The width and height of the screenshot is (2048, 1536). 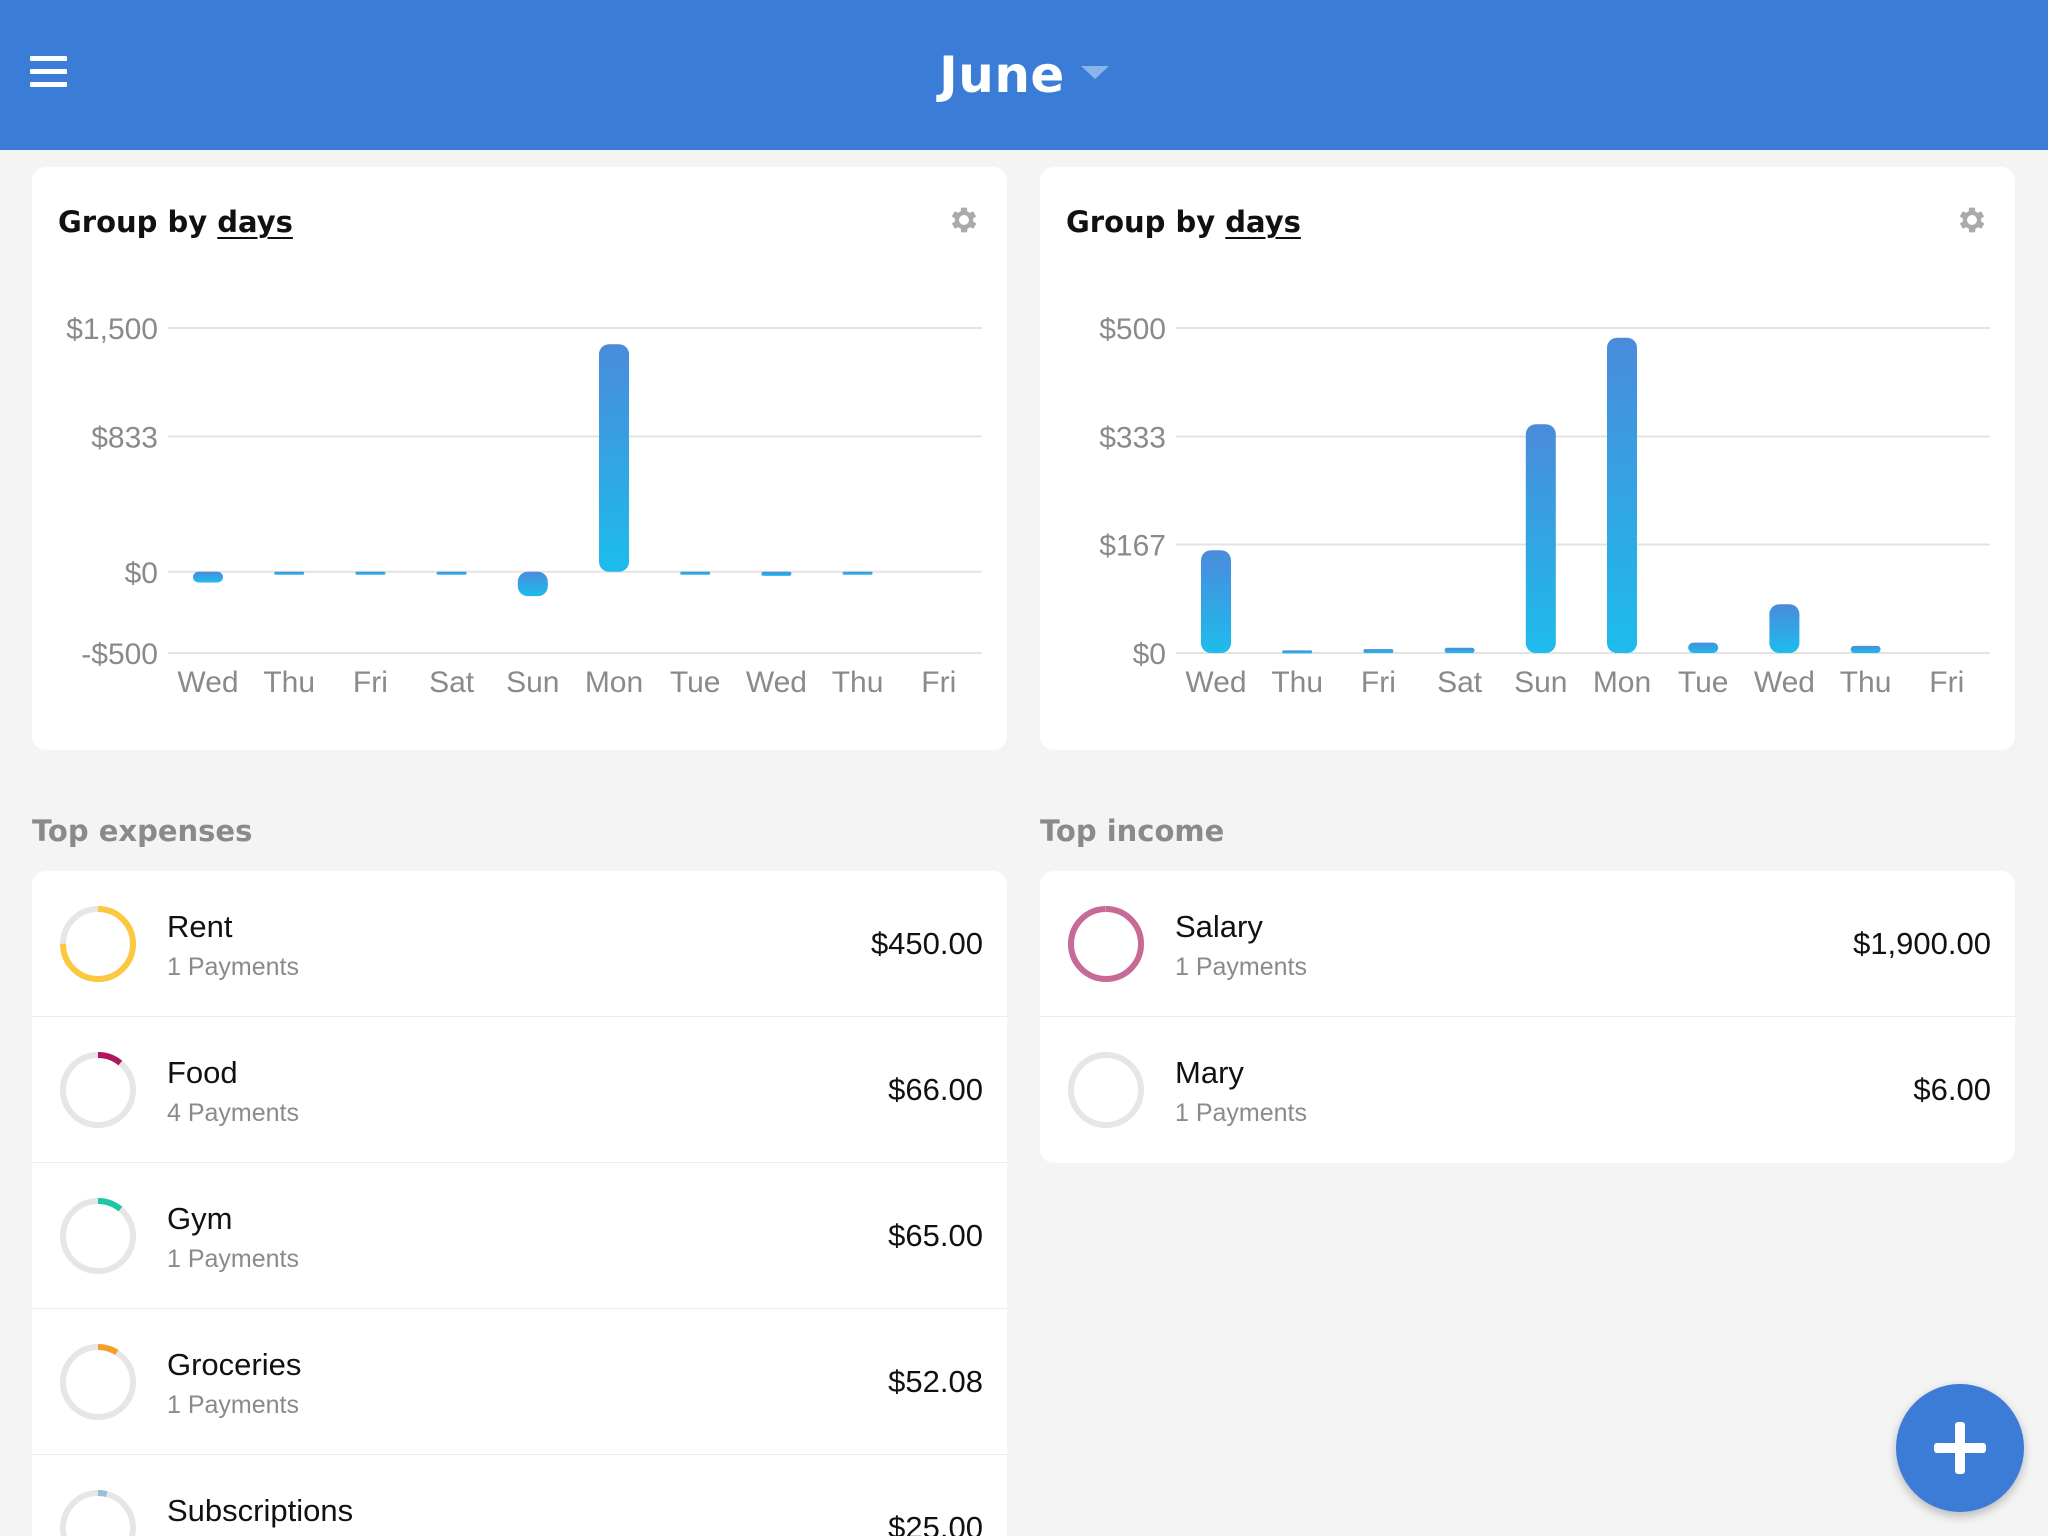 I want to click on add-transaction-button, so click(x=1960, y=1448).